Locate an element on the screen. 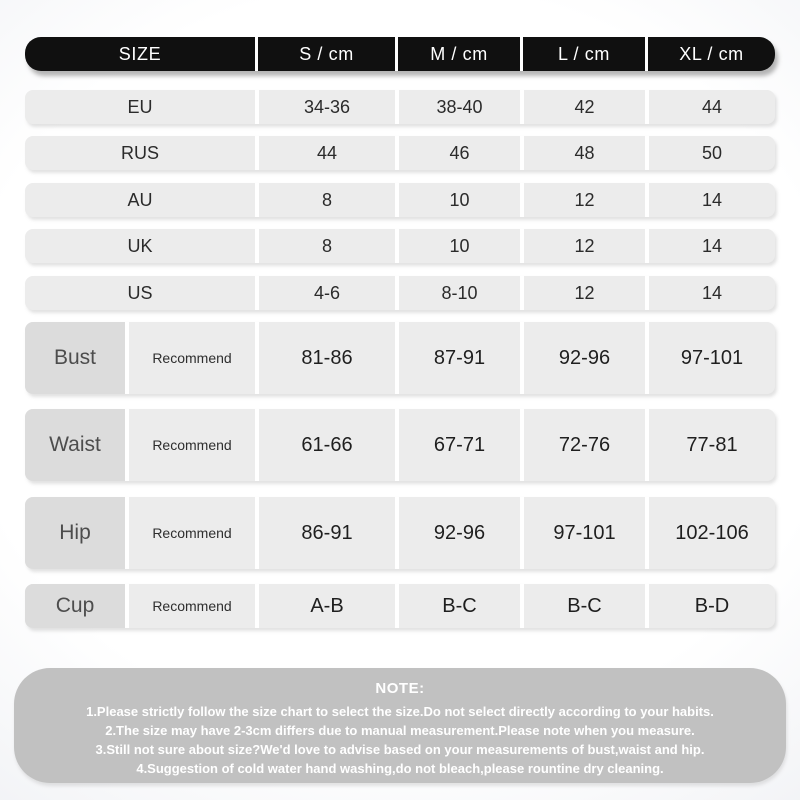  cell-value: 8-10 is located at coordinates (457, 293).